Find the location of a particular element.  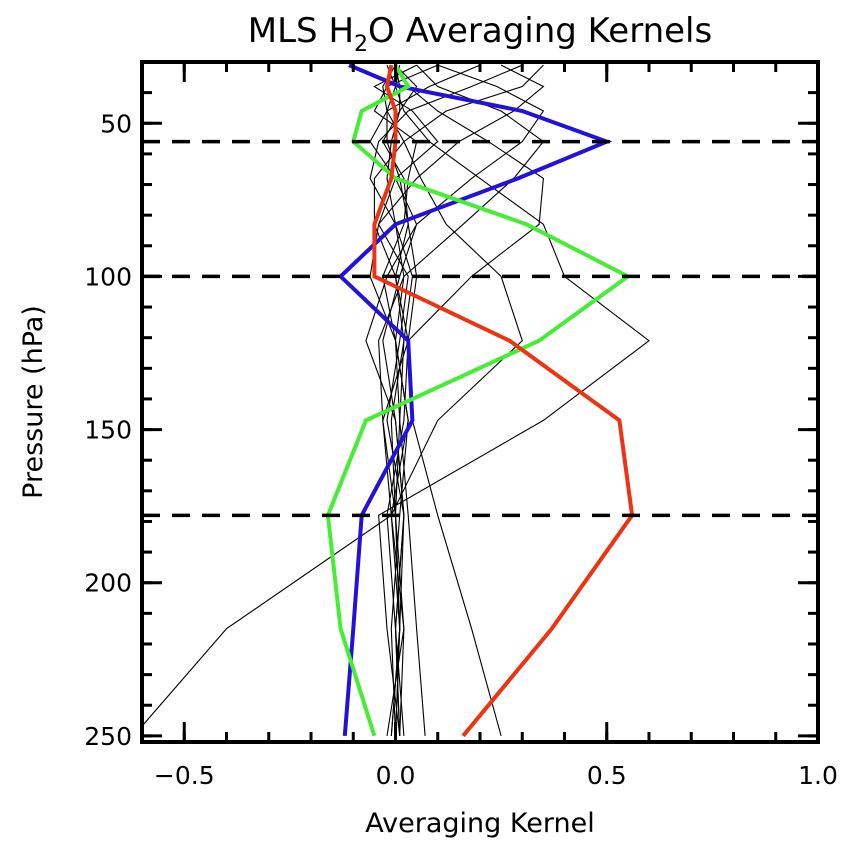

x-tick-label: 0.0 is located at coordinates (396, 775).